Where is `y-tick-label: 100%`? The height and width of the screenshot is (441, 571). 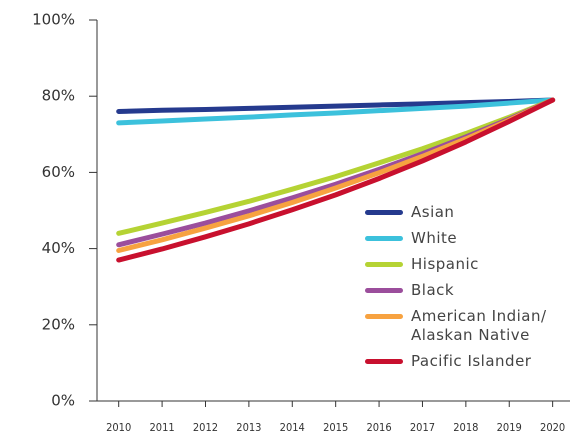 y-tick-label: 100% is located at coordinates (53, 20).